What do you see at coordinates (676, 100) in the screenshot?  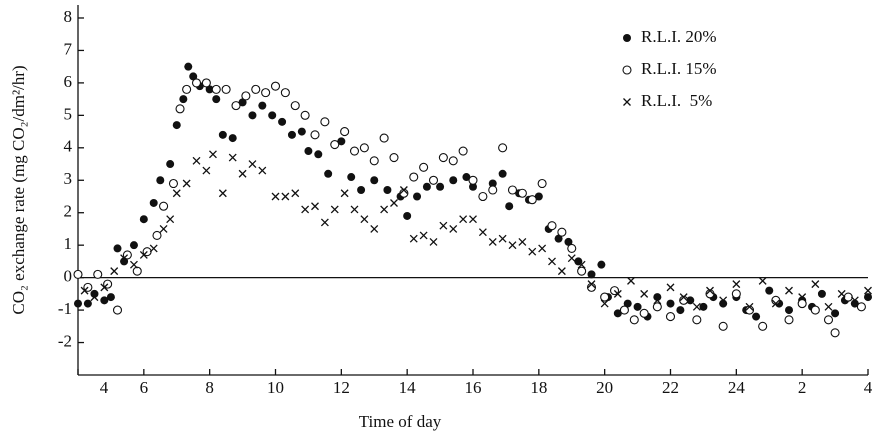 I see `legend-label: R.L.I. 5%` at bounding box center [676, 100].